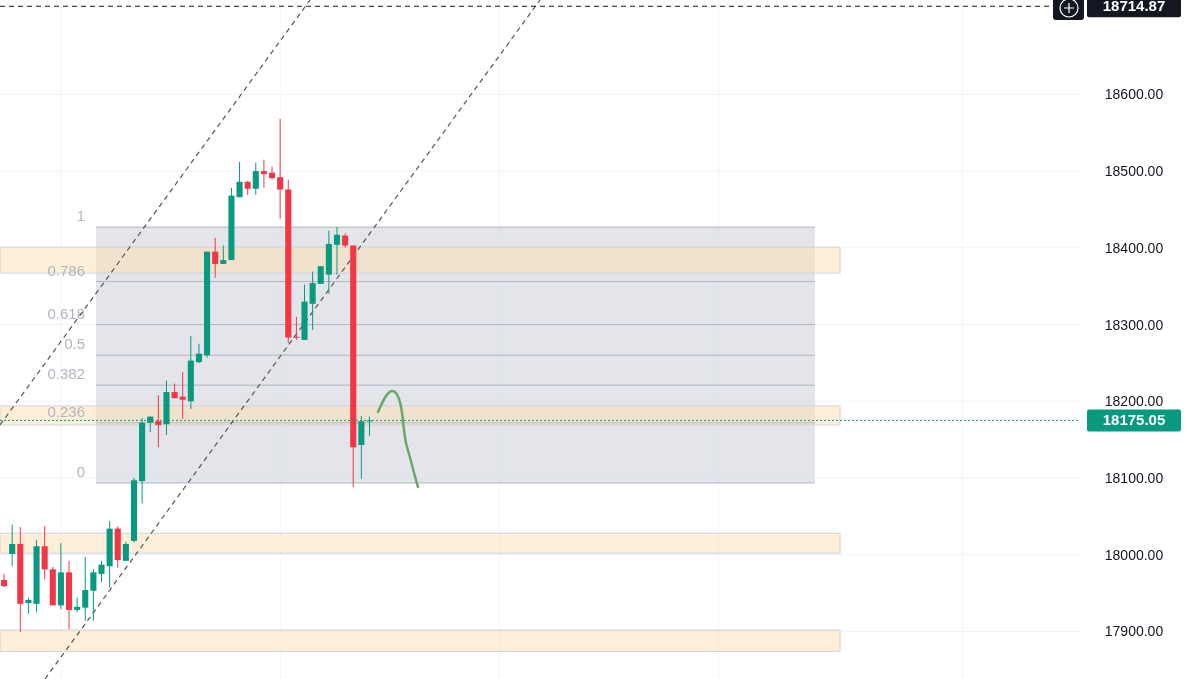 Image resolution: width=1189 pixels, height=679 pixels. What do you see at coordinates (66, 270) in the screenshot?
I see `annotation: 0.786` at bounding box center [66, 270].